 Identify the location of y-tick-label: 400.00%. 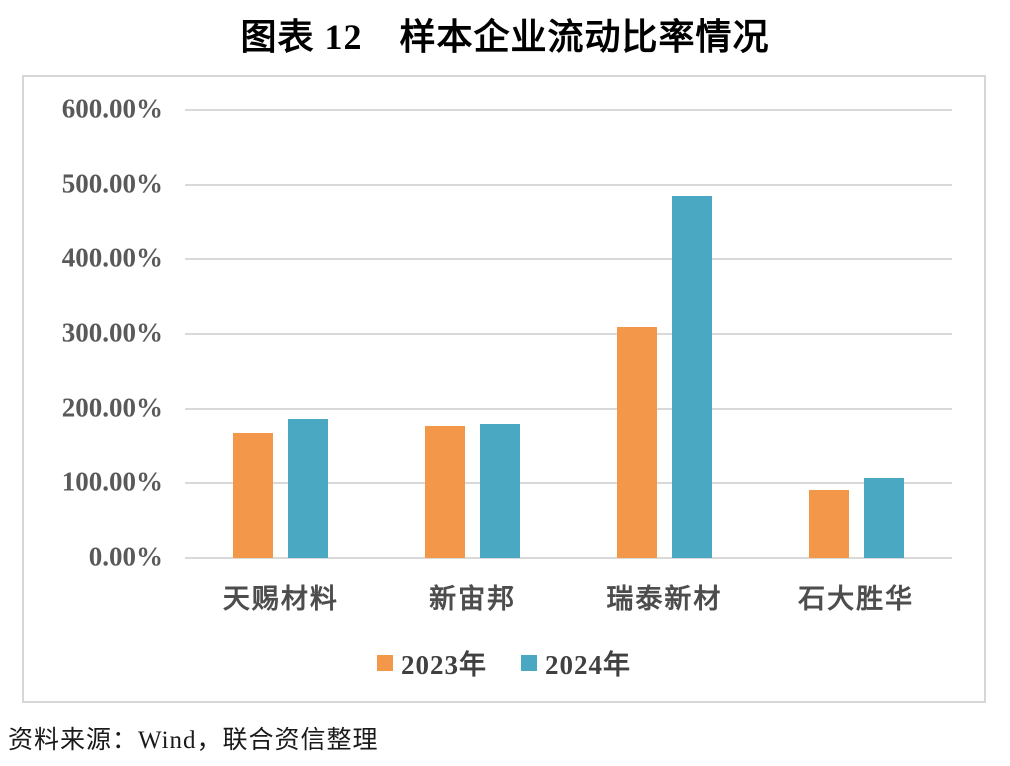
(112, 257).